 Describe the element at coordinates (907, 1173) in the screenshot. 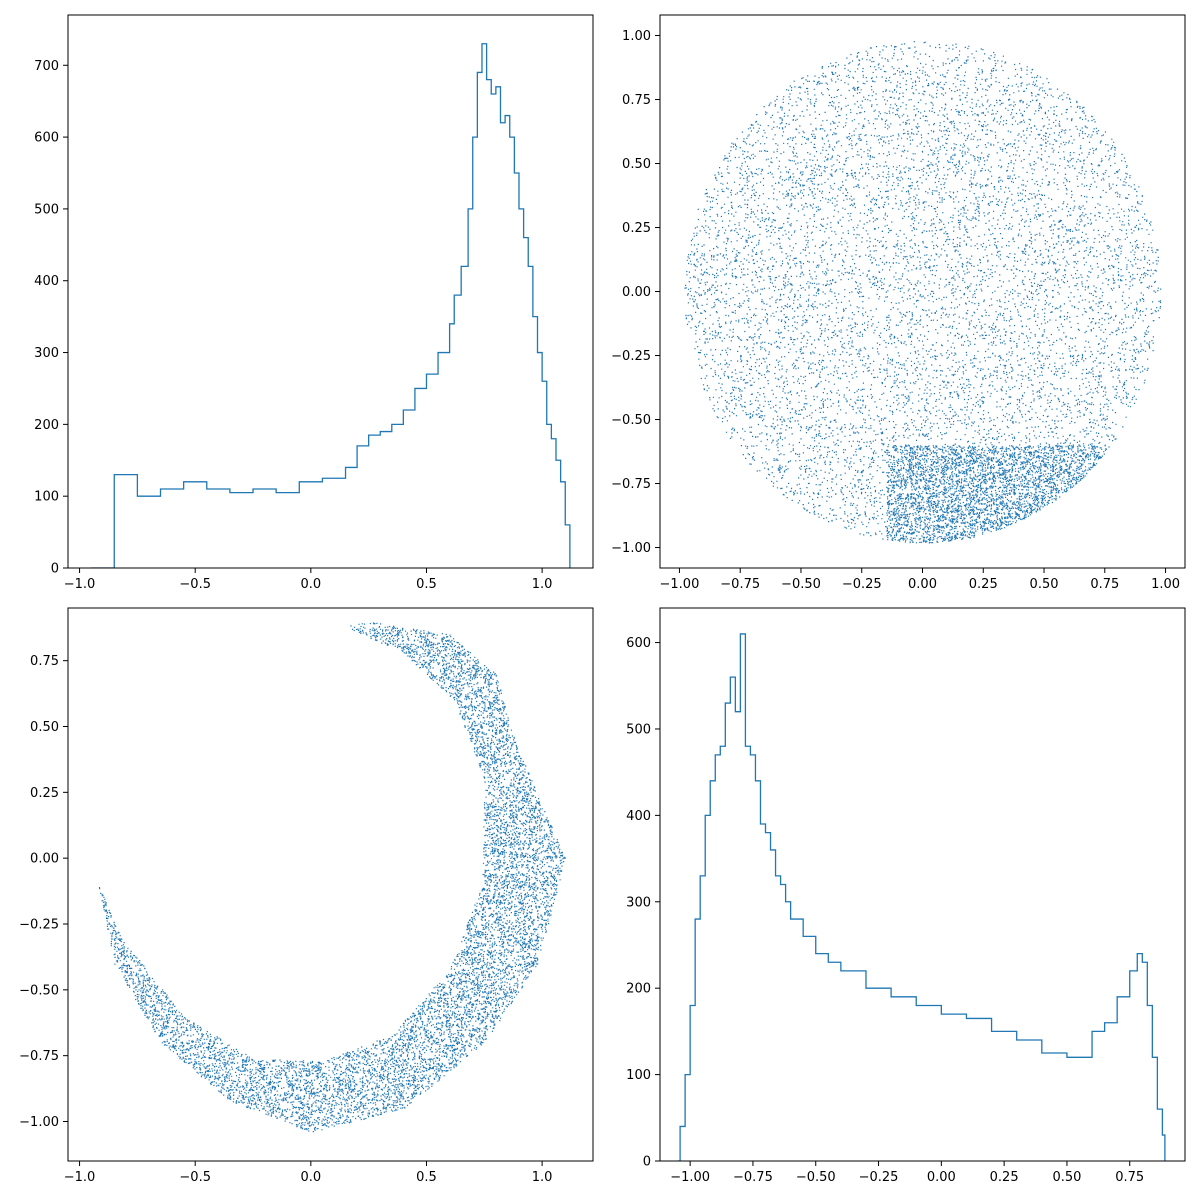

I see `x-axis: −1.00 −0.75 −0.50 −0.25 0.00 0.25 0.50 0.75` at that location.